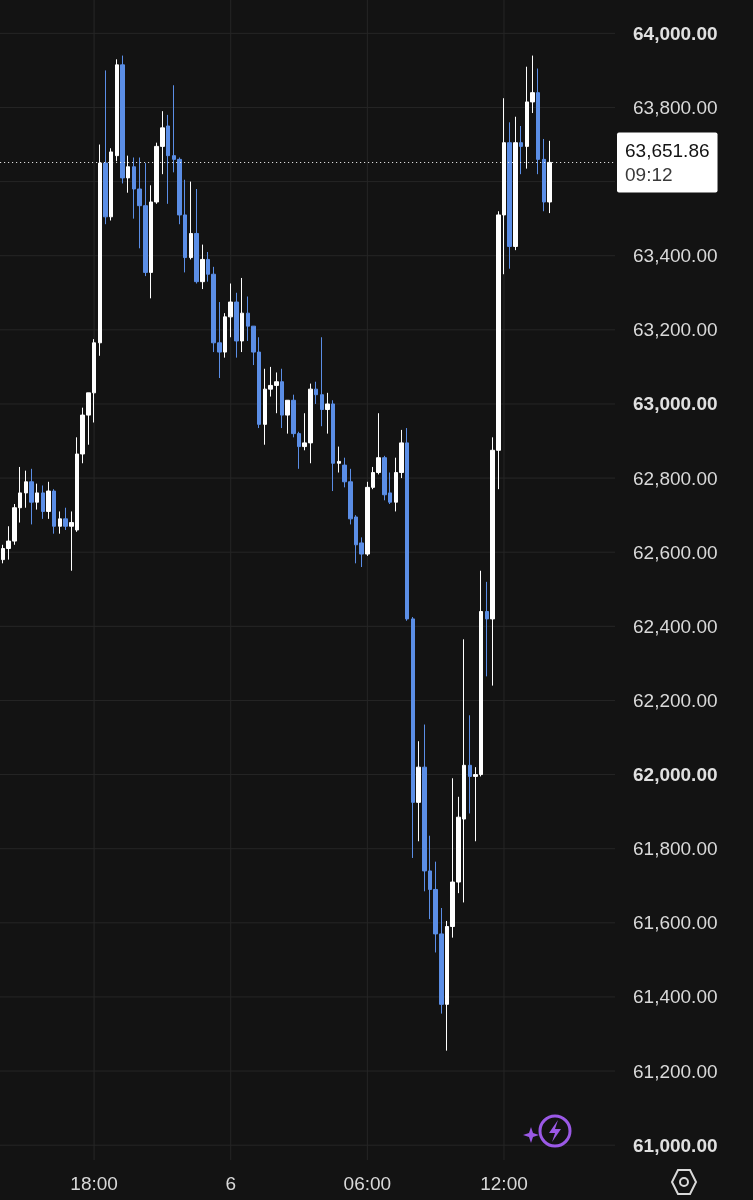 The height and width of the screenshot is (1200, 753). What do you see at coordinates (504, 1183) in the screenshot?
I see `x-tick-label: 12:00` at bounding box center [504, 1183].